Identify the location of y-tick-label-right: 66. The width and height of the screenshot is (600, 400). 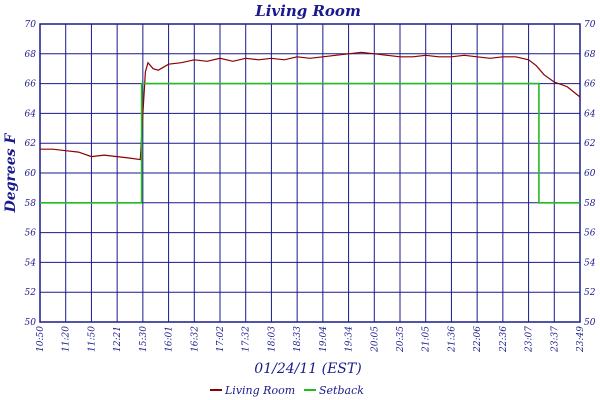
(590, 85).